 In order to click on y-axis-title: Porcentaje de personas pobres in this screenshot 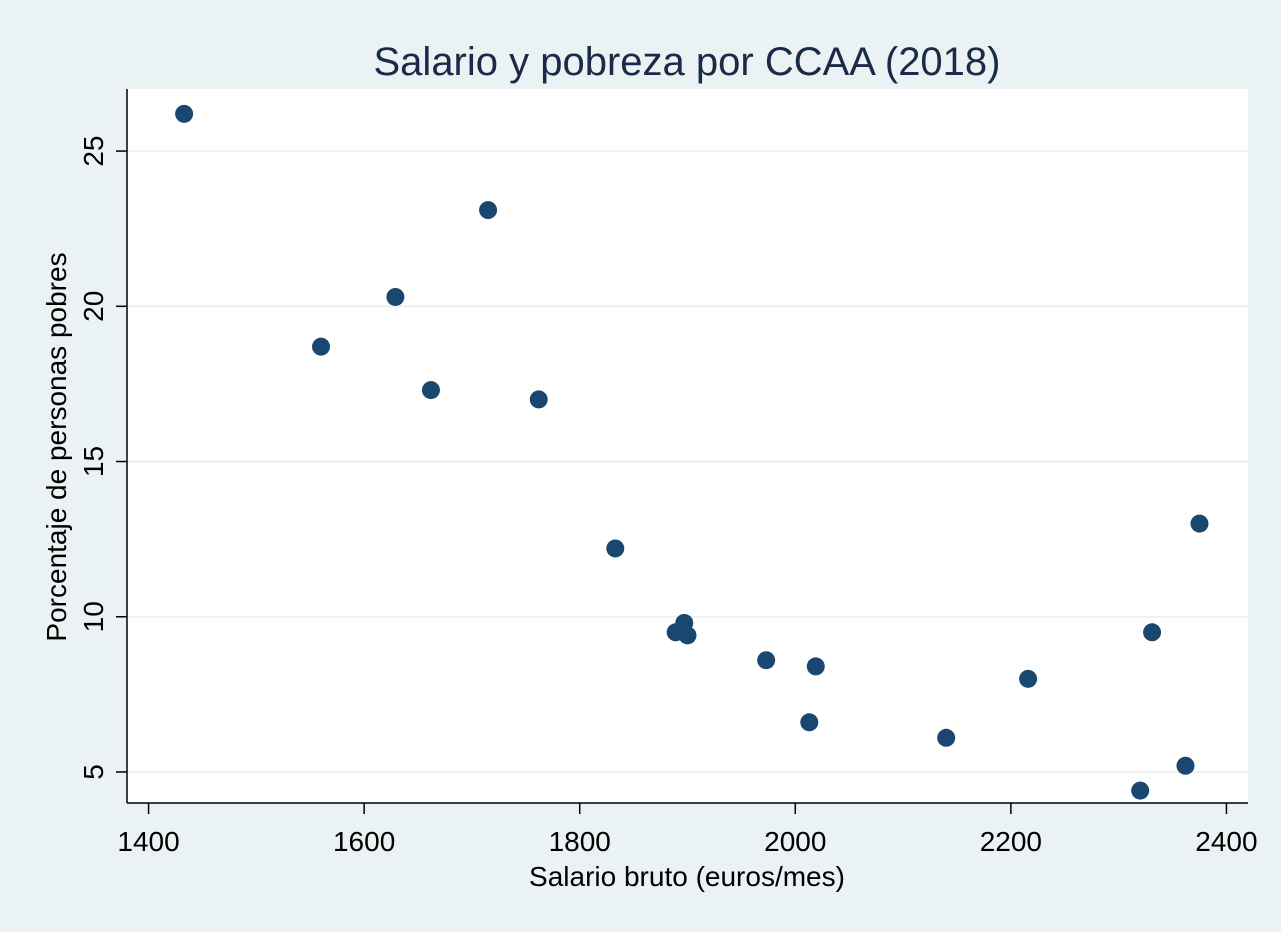, I will do `click(56, 446)`.